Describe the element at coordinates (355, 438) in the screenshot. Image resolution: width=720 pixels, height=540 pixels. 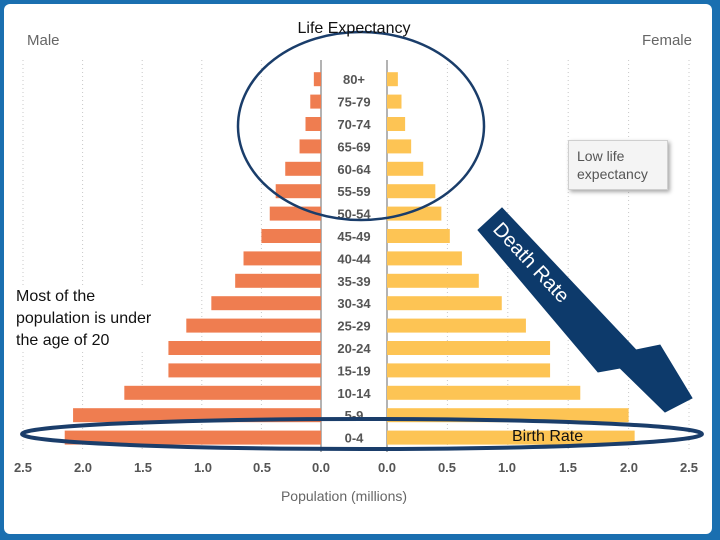
I see `age-label-0-4: 0-4` at that location.